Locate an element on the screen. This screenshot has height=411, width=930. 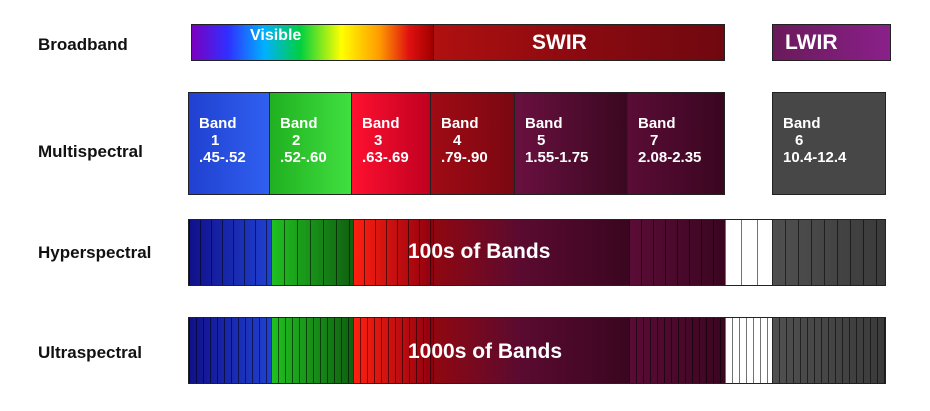
band-3: Band 3 .63-.69 is located at coordinates (391, 143).